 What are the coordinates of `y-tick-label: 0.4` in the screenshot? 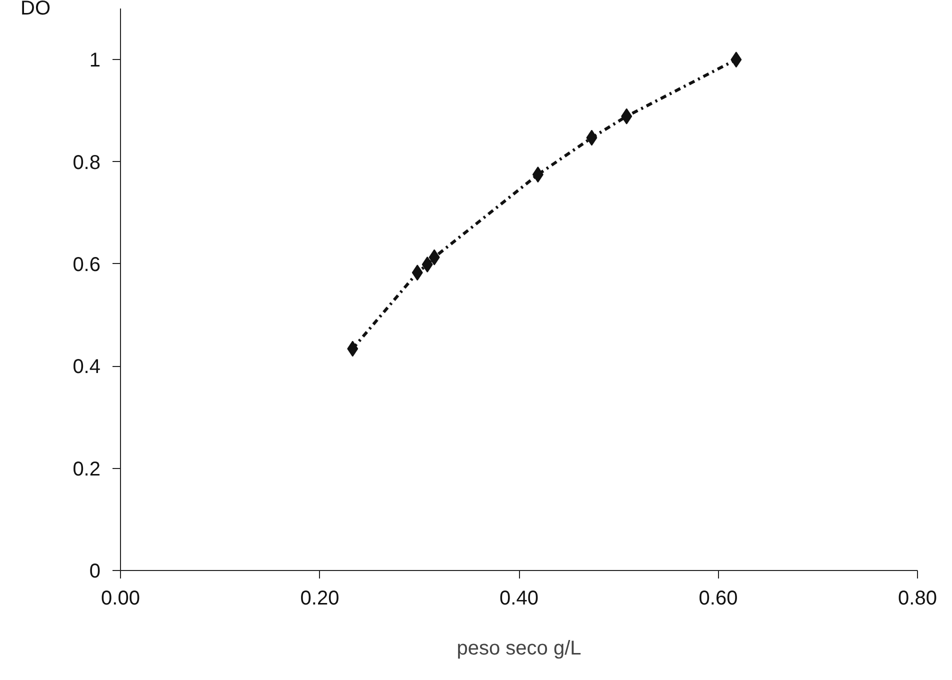 It's located at (86, 367).